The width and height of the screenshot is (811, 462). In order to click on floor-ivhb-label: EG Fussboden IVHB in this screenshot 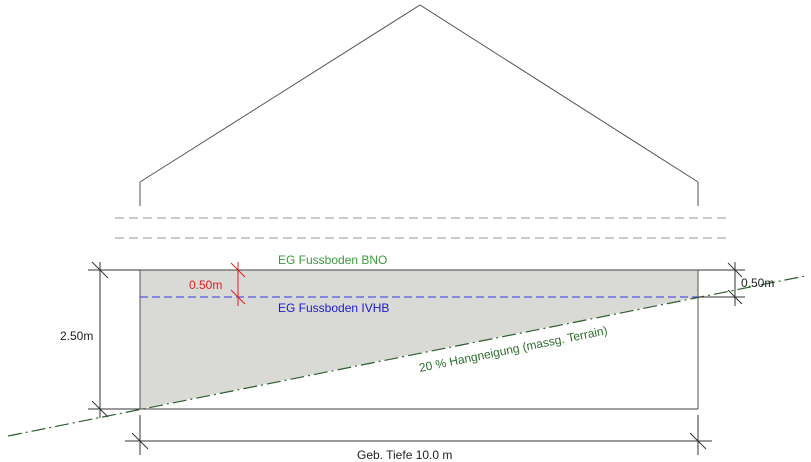, I will do `click(333, 308)`.